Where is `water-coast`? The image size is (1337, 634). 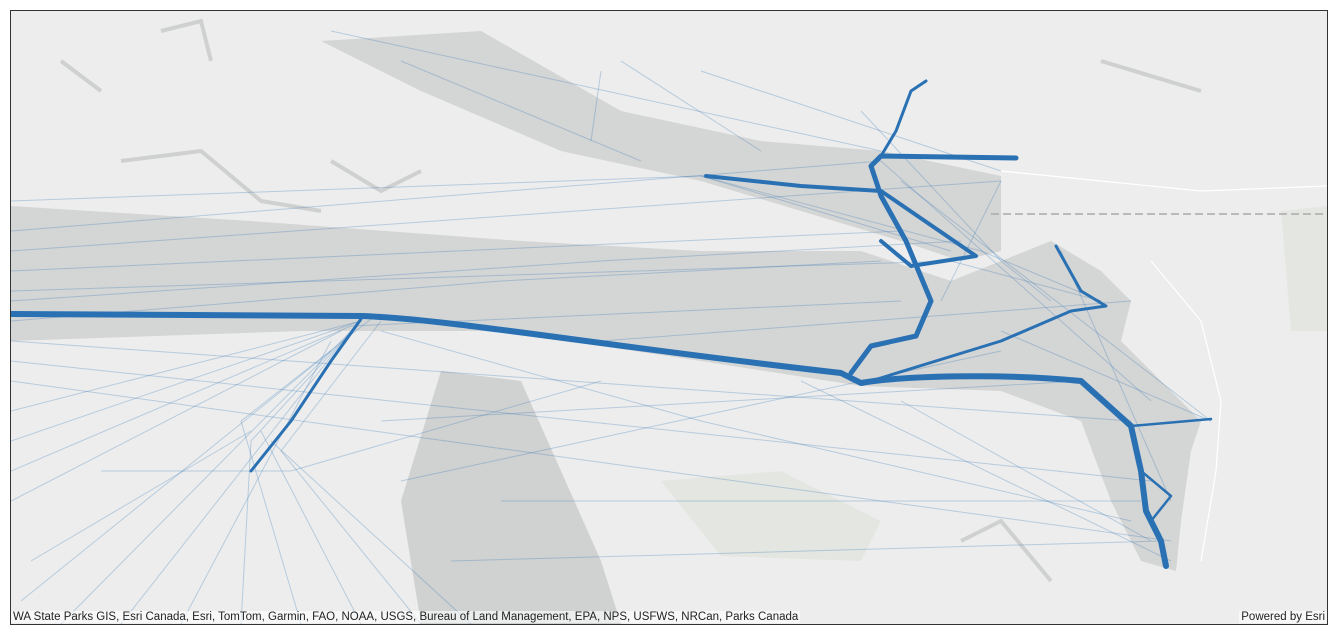
water-coast is located at coordinates (511, 497).